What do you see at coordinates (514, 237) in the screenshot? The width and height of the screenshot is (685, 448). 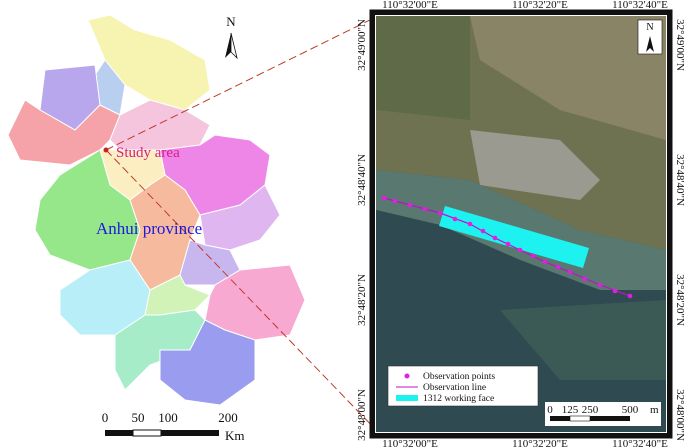 I see `working-face` at bounding box center [514, 237].